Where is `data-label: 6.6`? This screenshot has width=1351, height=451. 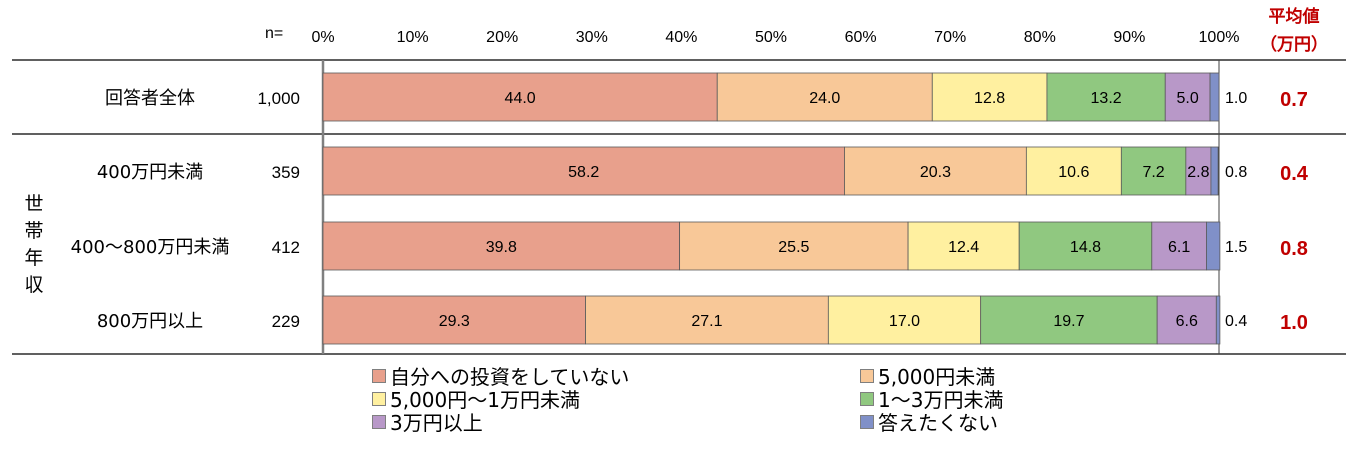 data-label: 6.6 is located at coordinates (1187, 321).